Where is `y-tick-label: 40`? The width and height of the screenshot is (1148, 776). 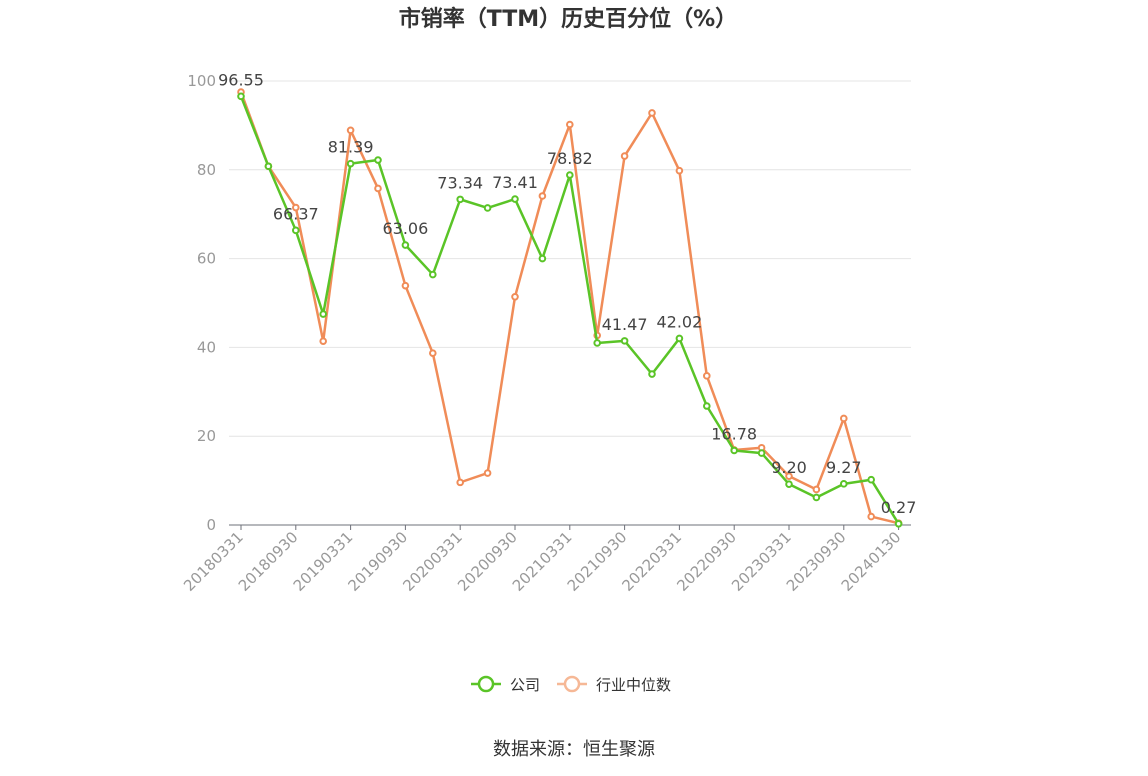
y-tick-label: 40 is located at coordinates (206, 347).